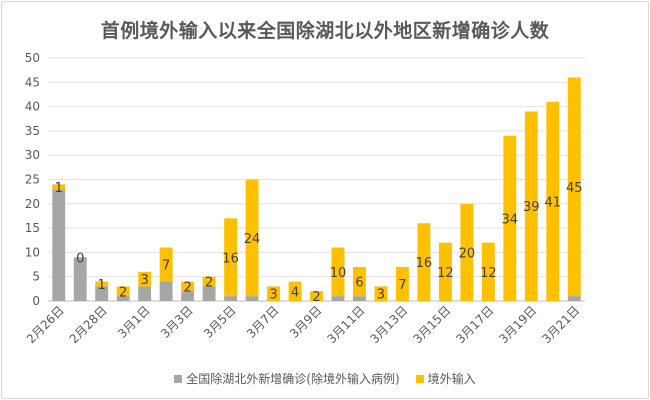  What do you see at coordinates (32, 58) in the screenshot?
I see `y-tick-label: 50` at bounding box center [32, 58].